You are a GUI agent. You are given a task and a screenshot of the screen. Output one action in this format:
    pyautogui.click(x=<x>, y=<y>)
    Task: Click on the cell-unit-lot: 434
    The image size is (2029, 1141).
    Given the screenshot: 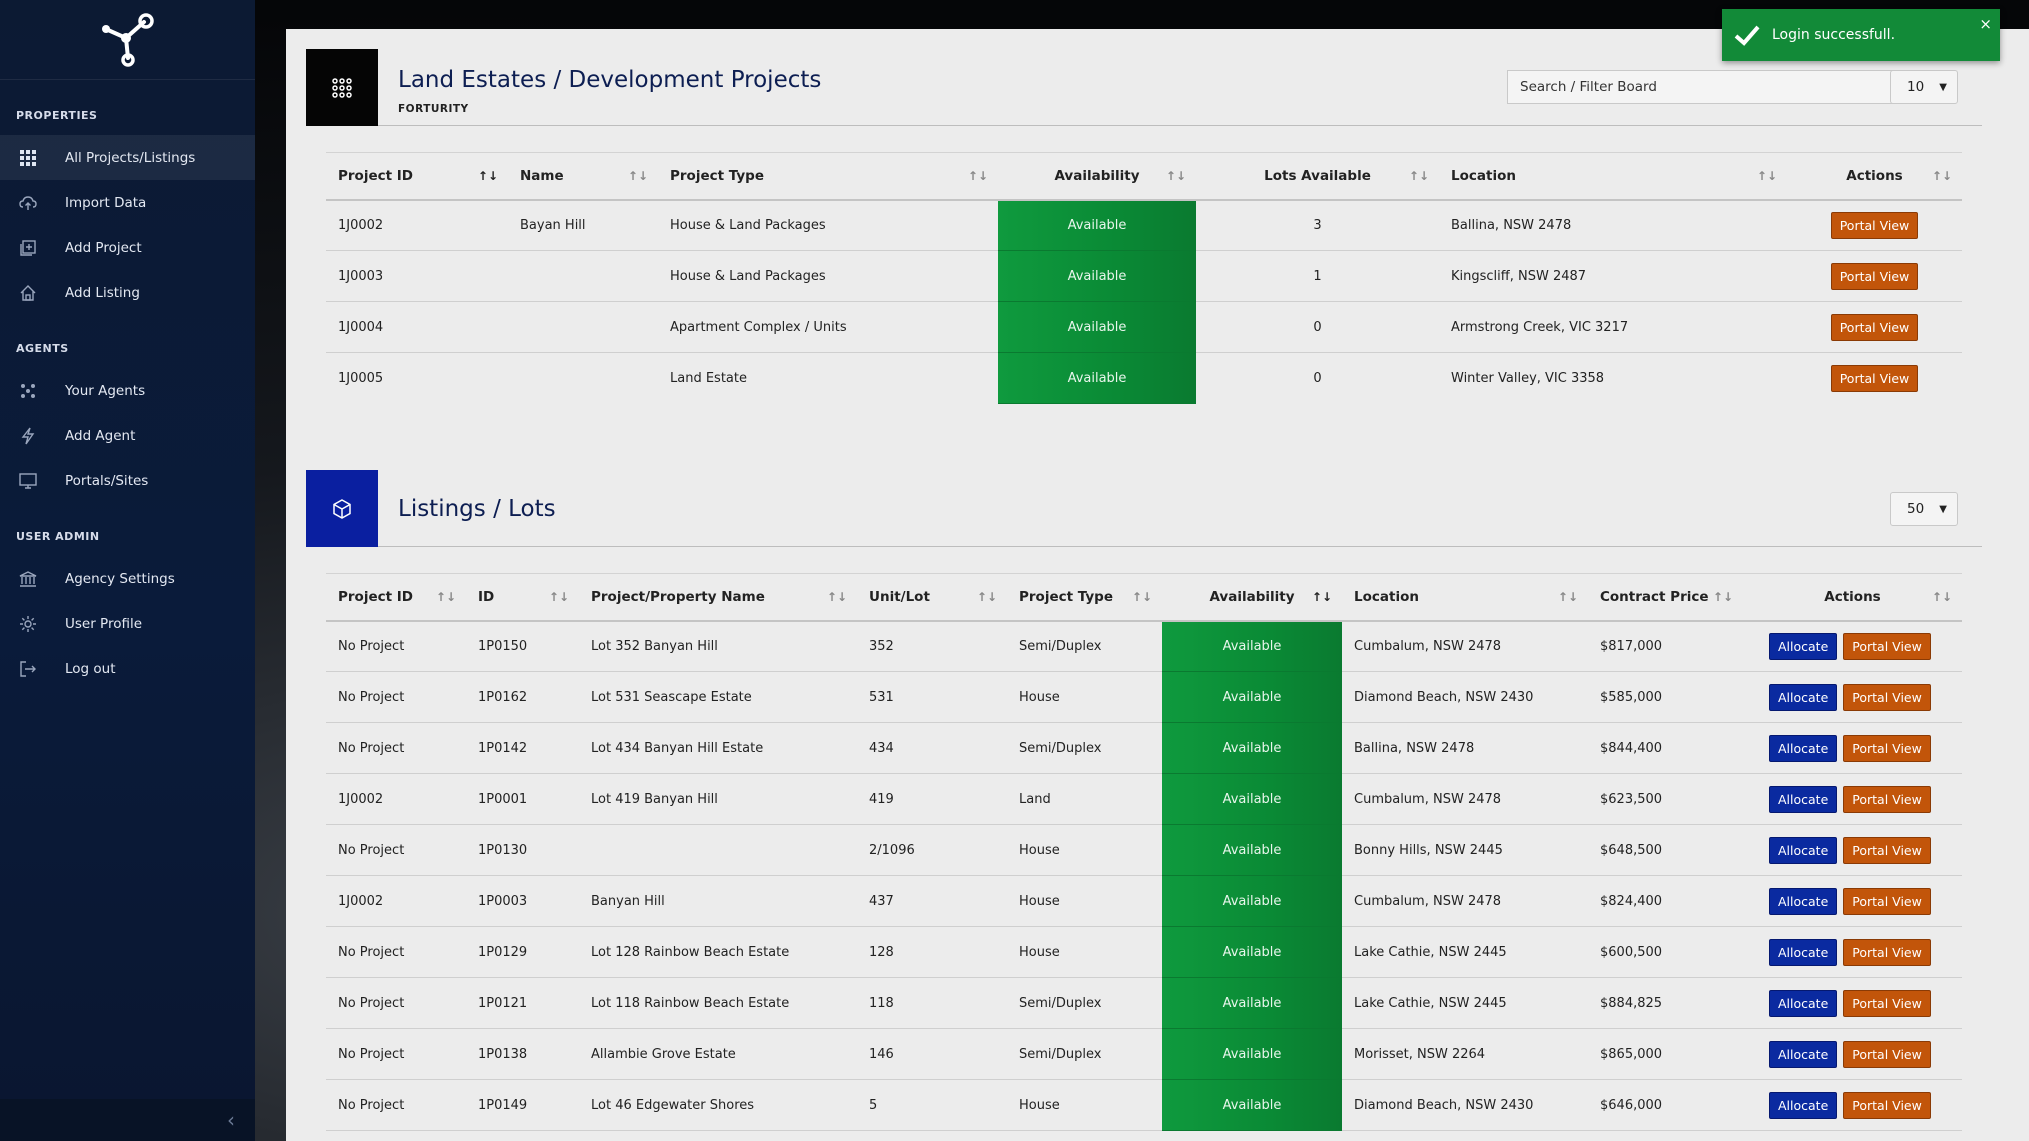 What is the action you would take?
    pyautogui.click(x=932, y=748)
    